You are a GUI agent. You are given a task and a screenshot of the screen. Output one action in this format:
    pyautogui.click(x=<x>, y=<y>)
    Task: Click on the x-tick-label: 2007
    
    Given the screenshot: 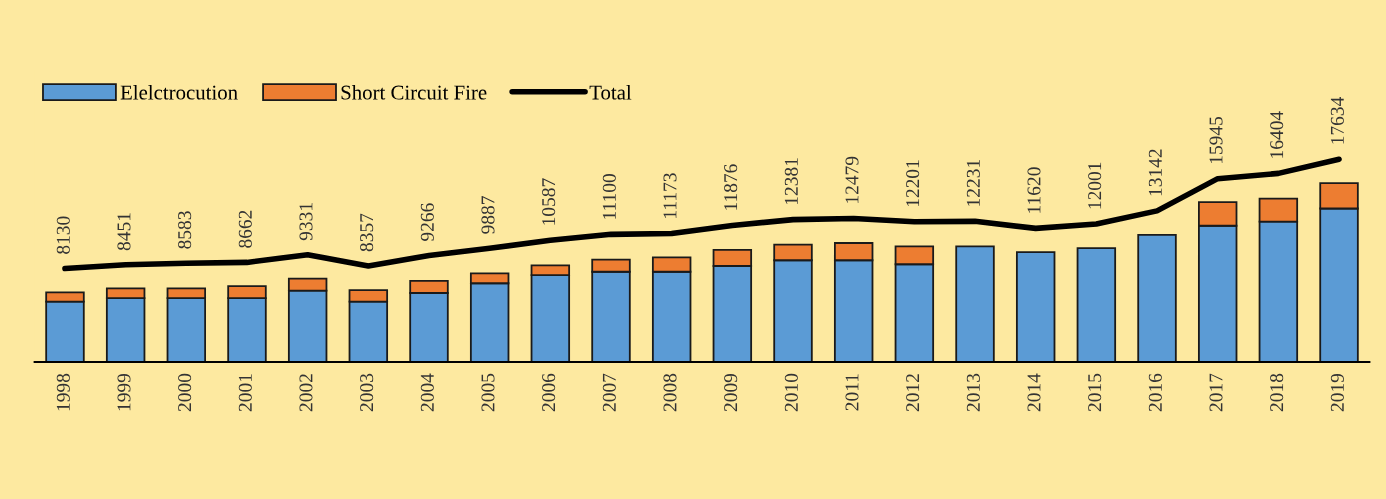 What is the action you would take?
    pyautogui.click(x=609, y=392)
    